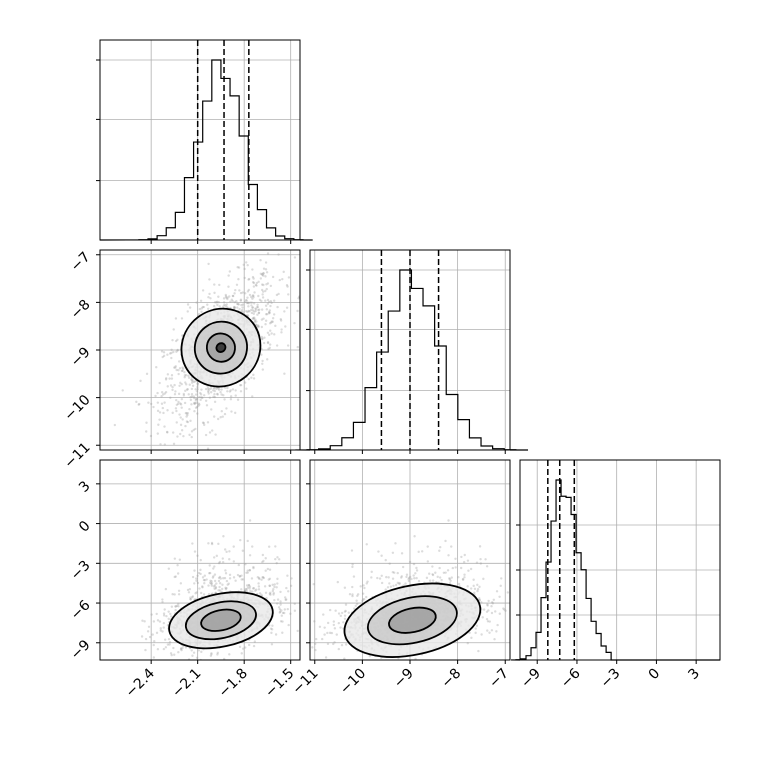 This screenshot has width=760, height=760. I want to click on x-tick-label: −1.8, so click(233, 683).